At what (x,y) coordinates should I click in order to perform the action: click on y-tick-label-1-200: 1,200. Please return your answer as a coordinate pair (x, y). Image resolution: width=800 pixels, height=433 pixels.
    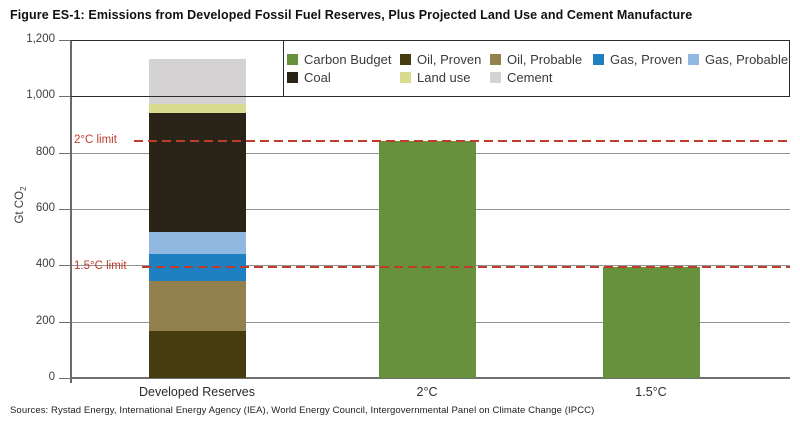
    Looking at the image, I should click on (40, 39).